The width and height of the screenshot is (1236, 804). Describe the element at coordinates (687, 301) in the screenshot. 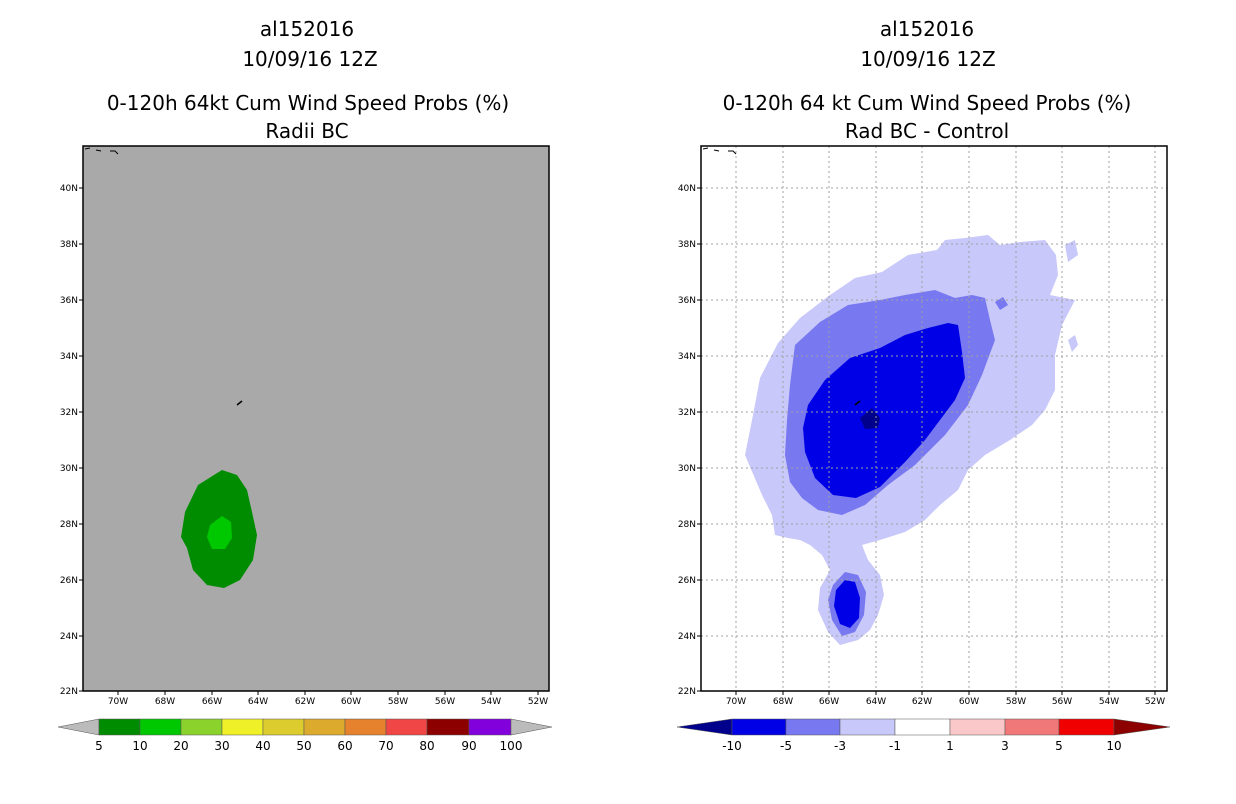

I see `right-lat-label: 36N` at that location.